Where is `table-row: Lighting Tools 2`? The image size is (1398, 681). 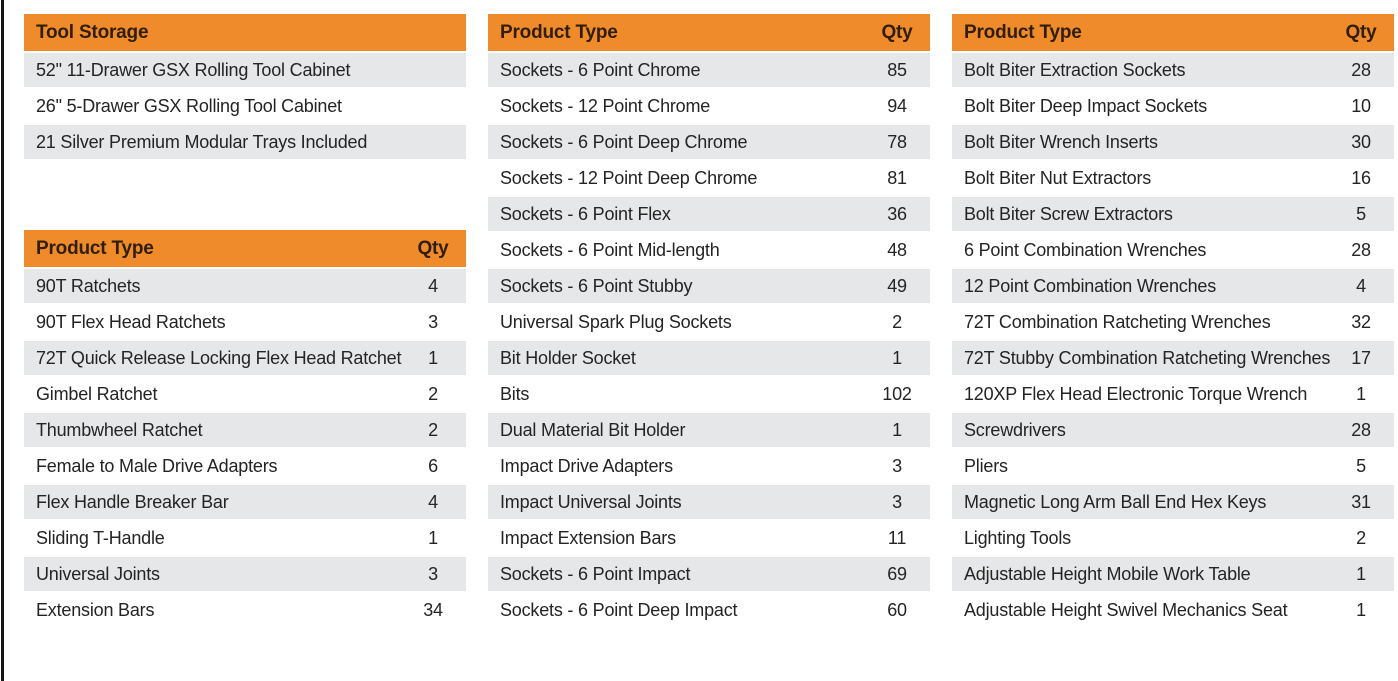 table-row: Lighting Tools 2 is located at coordinates (1173, 538).